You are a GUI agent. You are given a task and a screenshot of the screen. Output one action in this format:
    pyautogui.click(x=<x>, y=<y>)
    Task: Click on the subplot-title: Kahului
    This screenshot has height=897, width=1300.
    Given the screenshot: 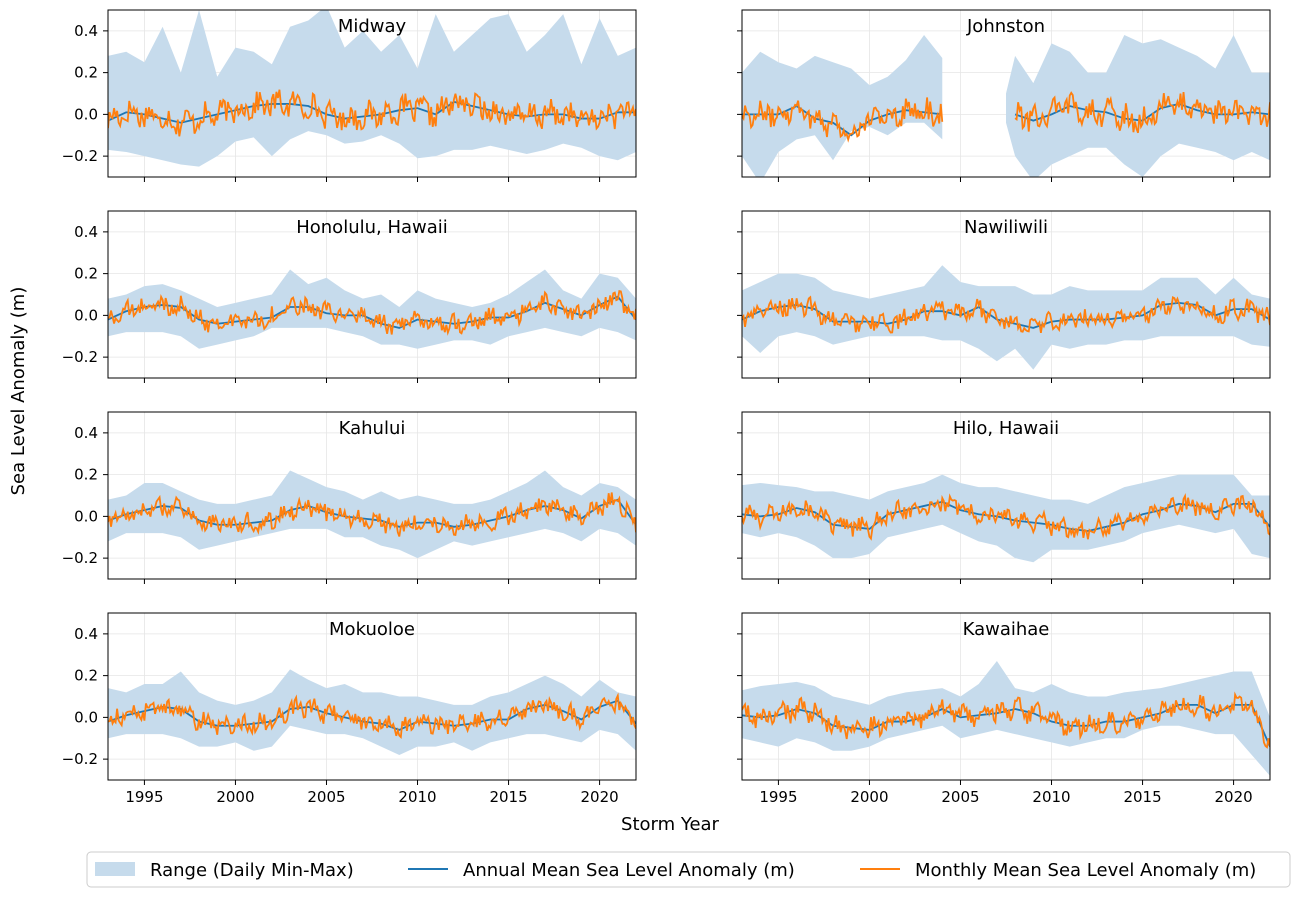 What is the action you would take?
    pyautogui.click(x=372, y=428)
    